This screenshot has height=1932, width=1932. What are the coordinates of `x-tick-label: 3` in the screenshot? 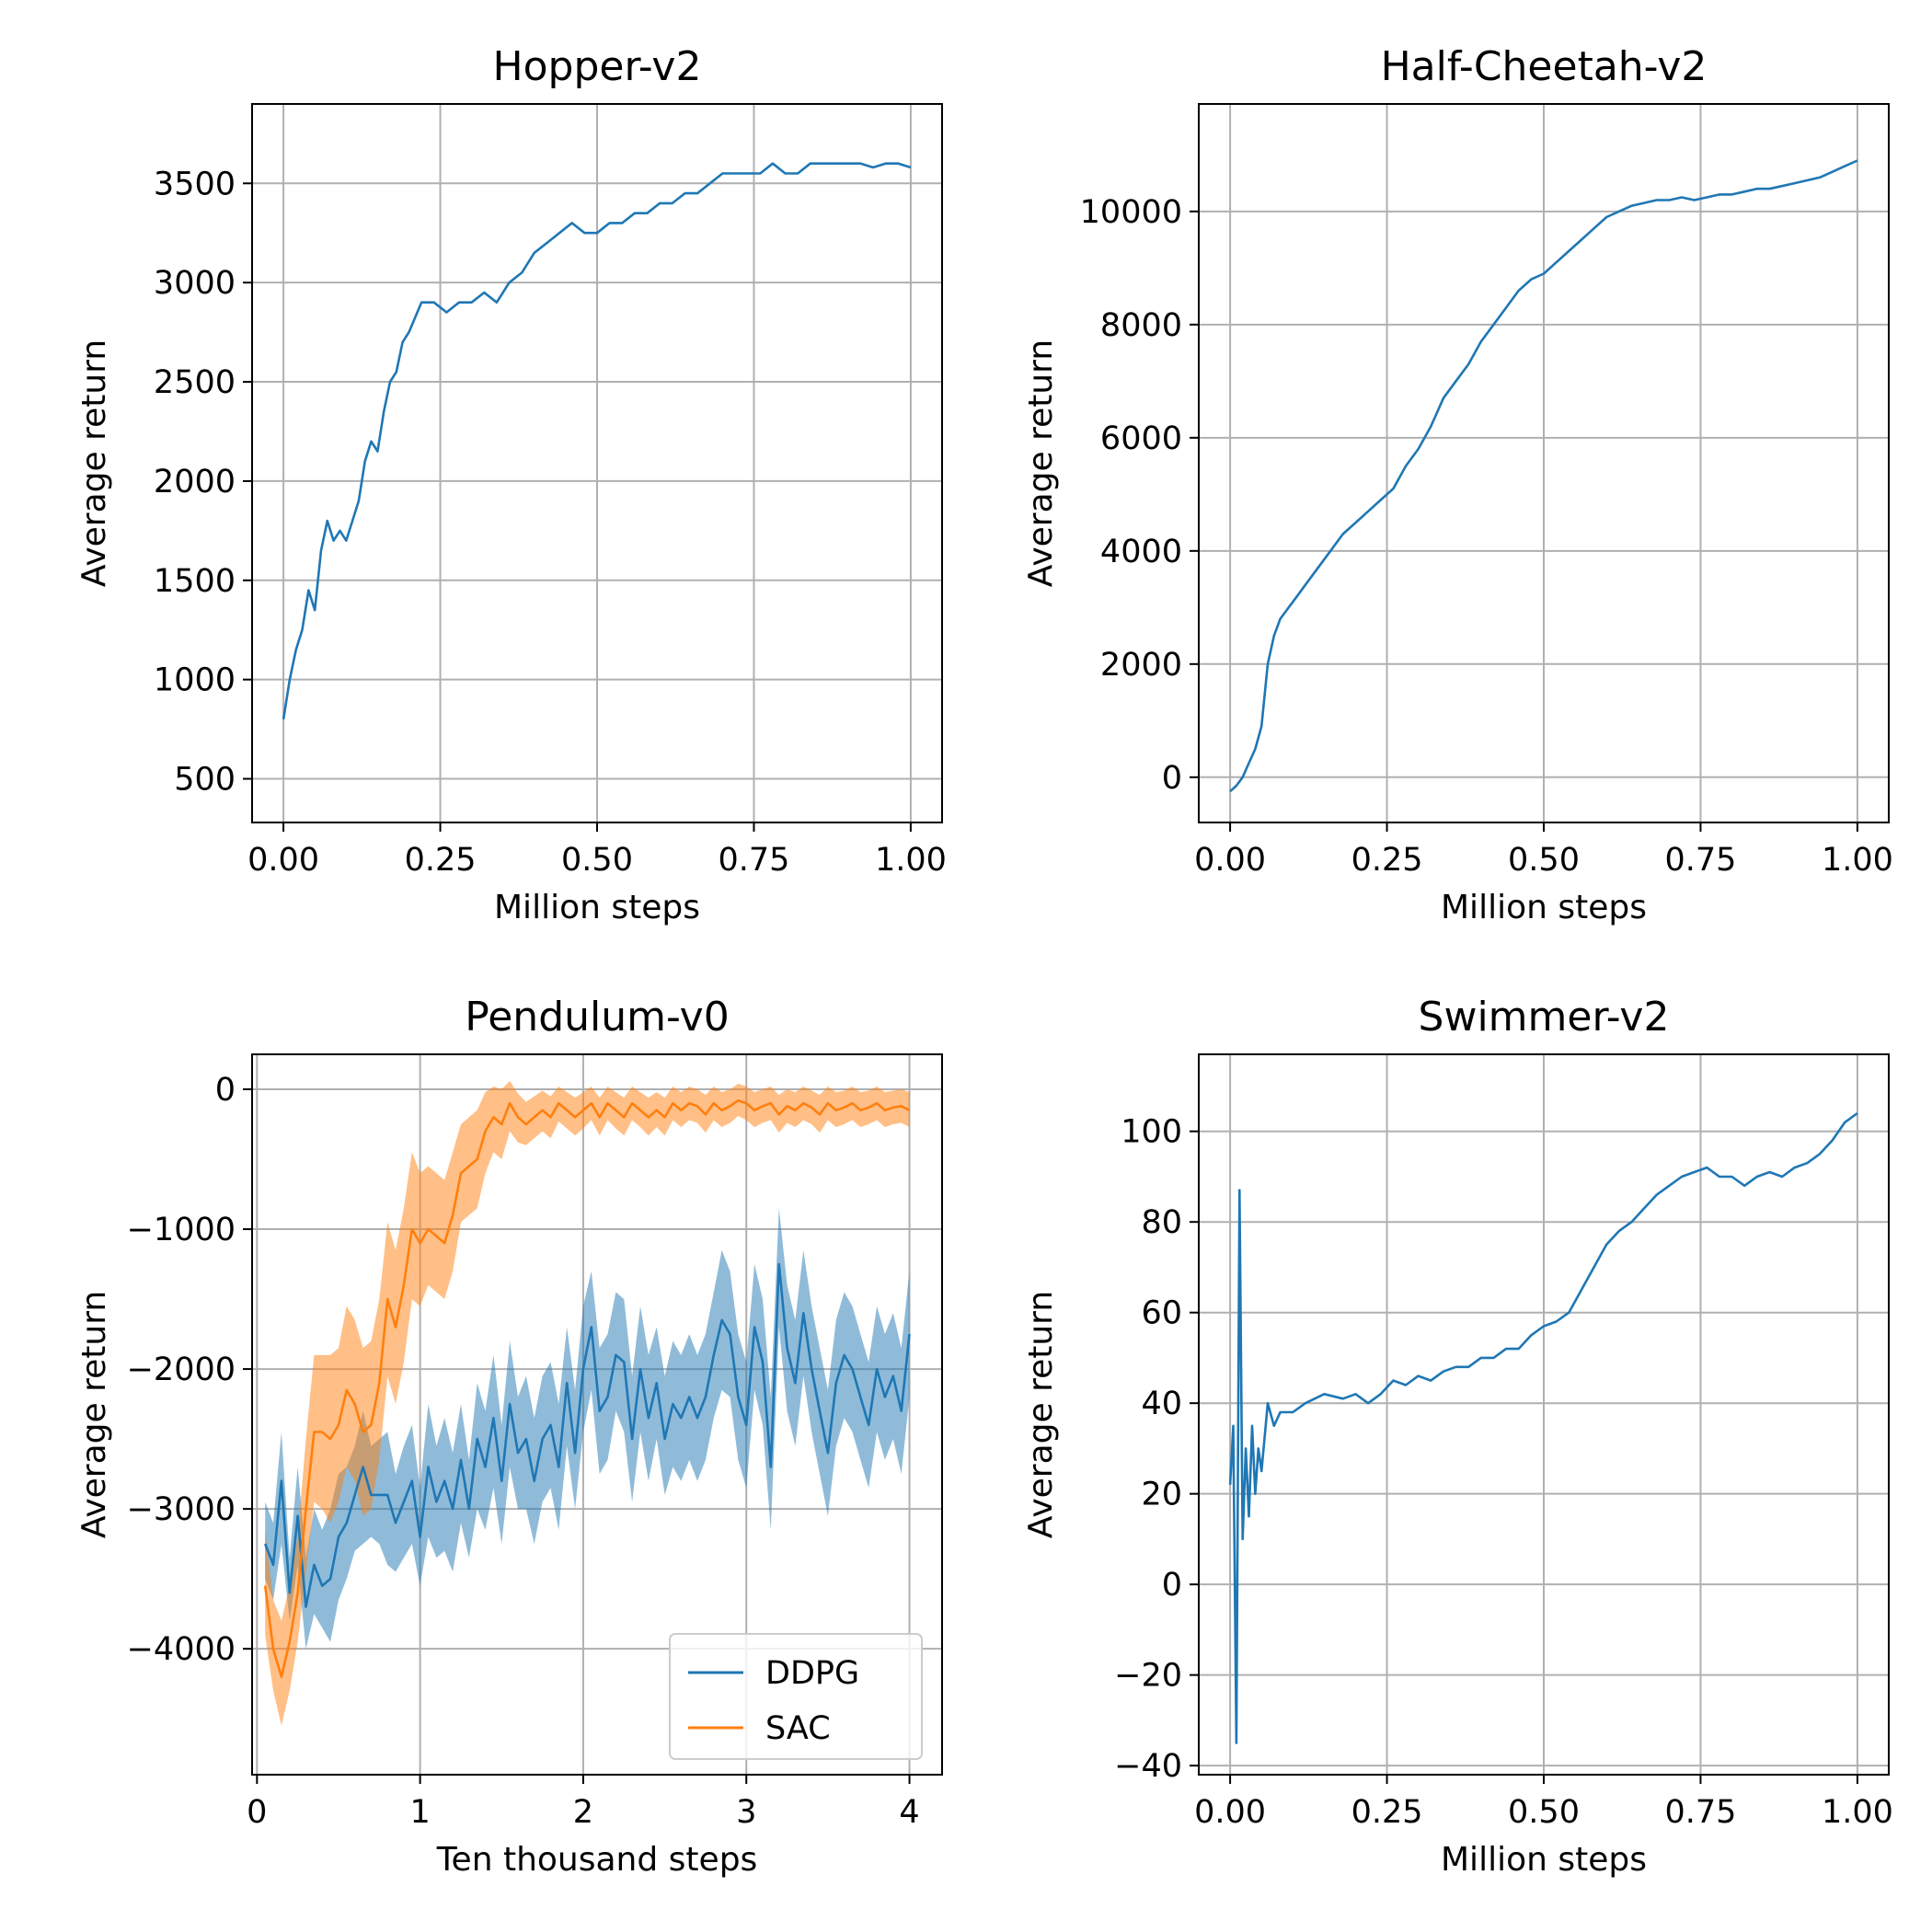 It's located at (746, 1812).